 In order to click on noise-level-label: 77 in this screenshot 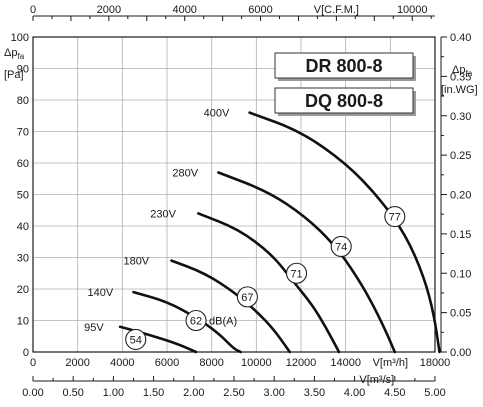, I will do `click(395, 218)`.